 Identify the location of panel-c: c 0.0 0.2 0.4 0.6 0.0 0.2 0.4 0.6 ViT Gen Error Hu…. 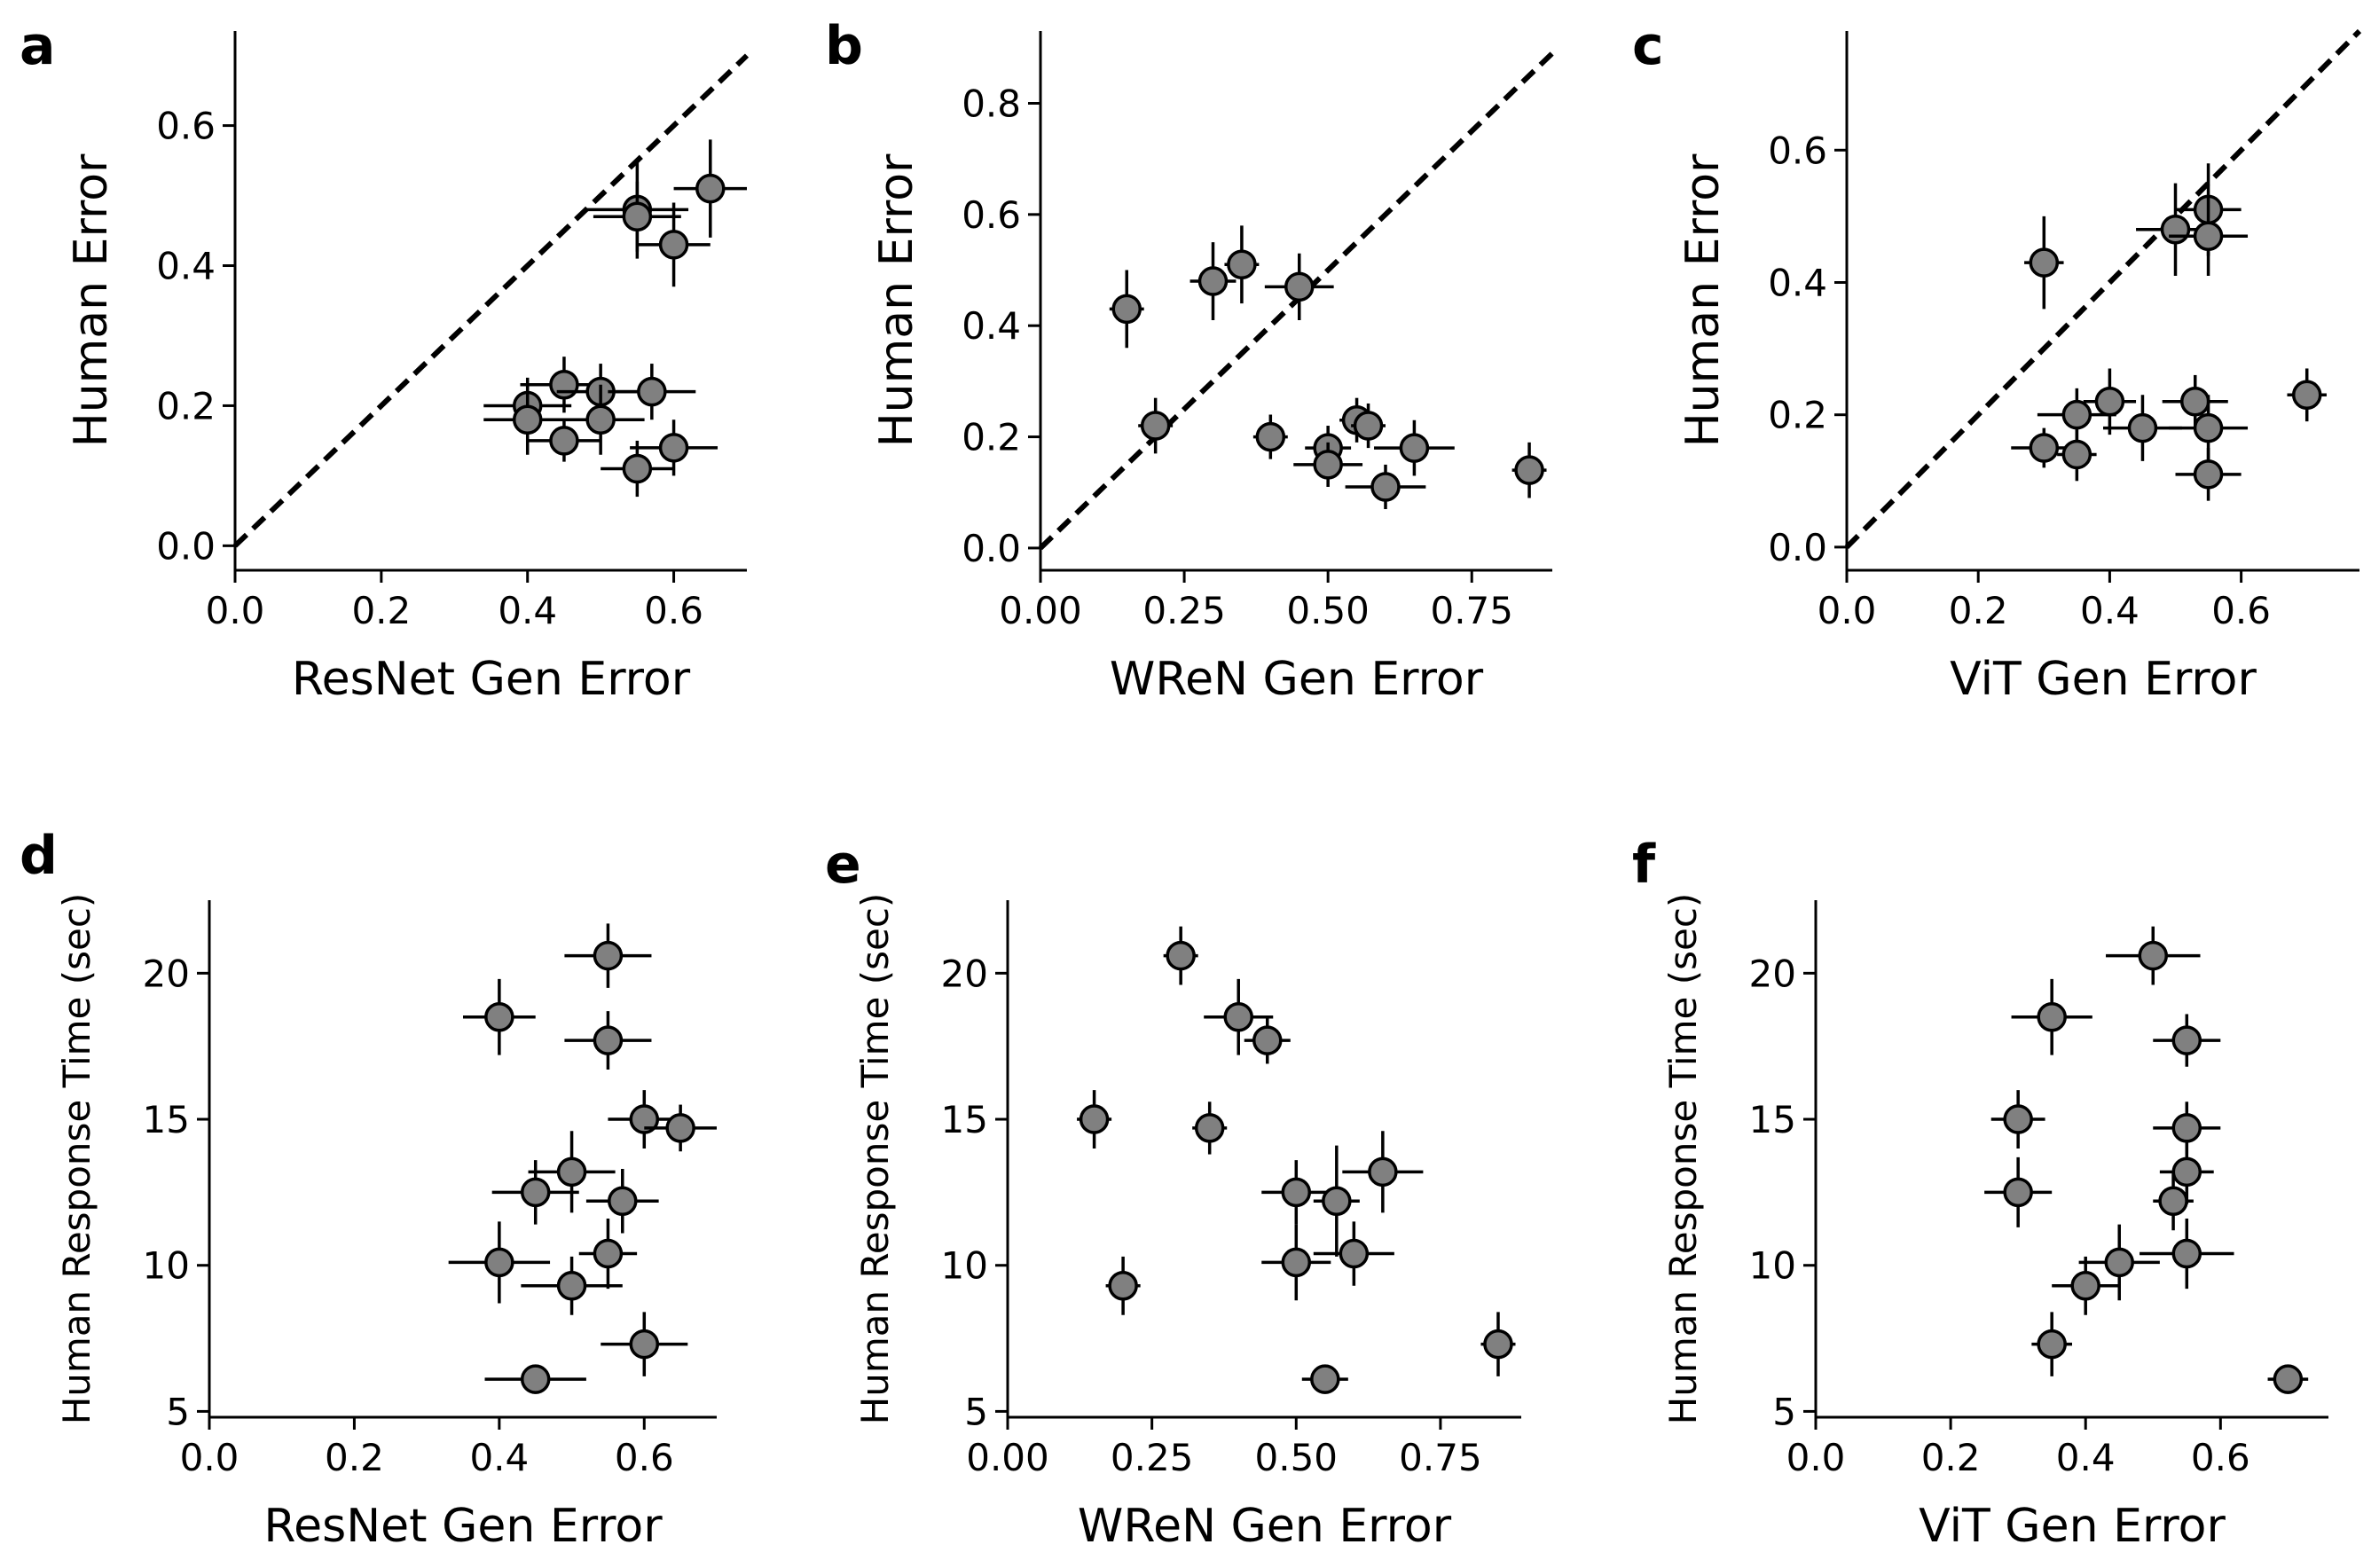
(1997, 360).